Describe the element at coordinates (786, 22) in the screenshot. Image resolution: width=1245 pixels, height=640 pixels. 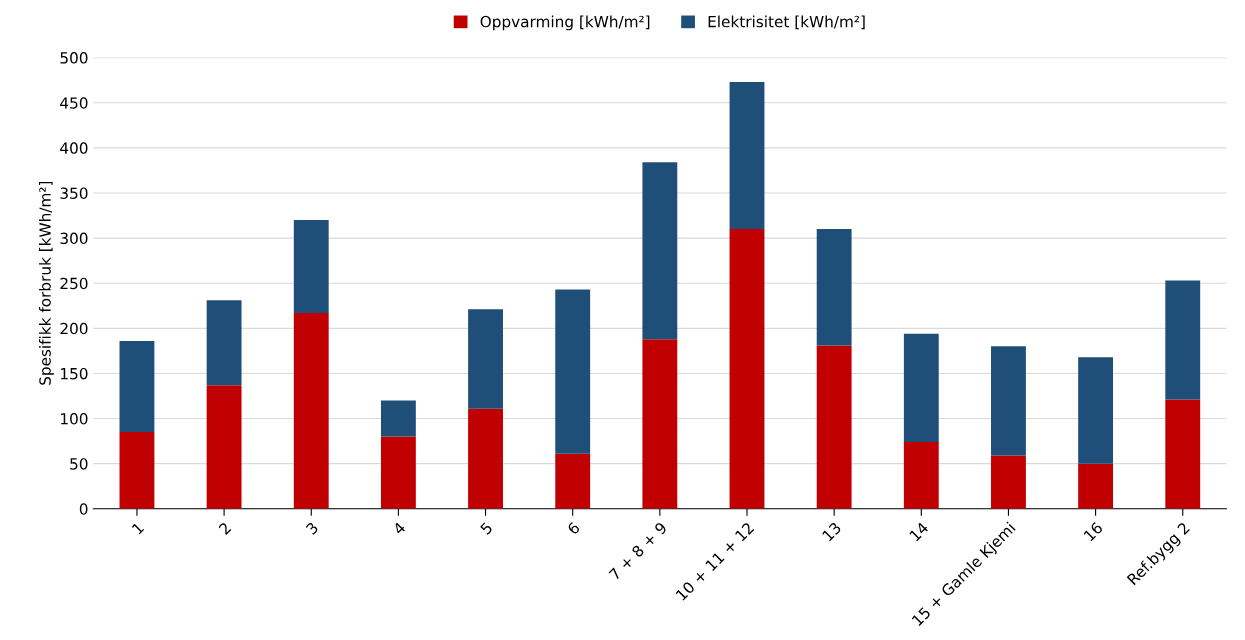
I see `legend-label: Elektrisitet [kWh/m²]` at that location.